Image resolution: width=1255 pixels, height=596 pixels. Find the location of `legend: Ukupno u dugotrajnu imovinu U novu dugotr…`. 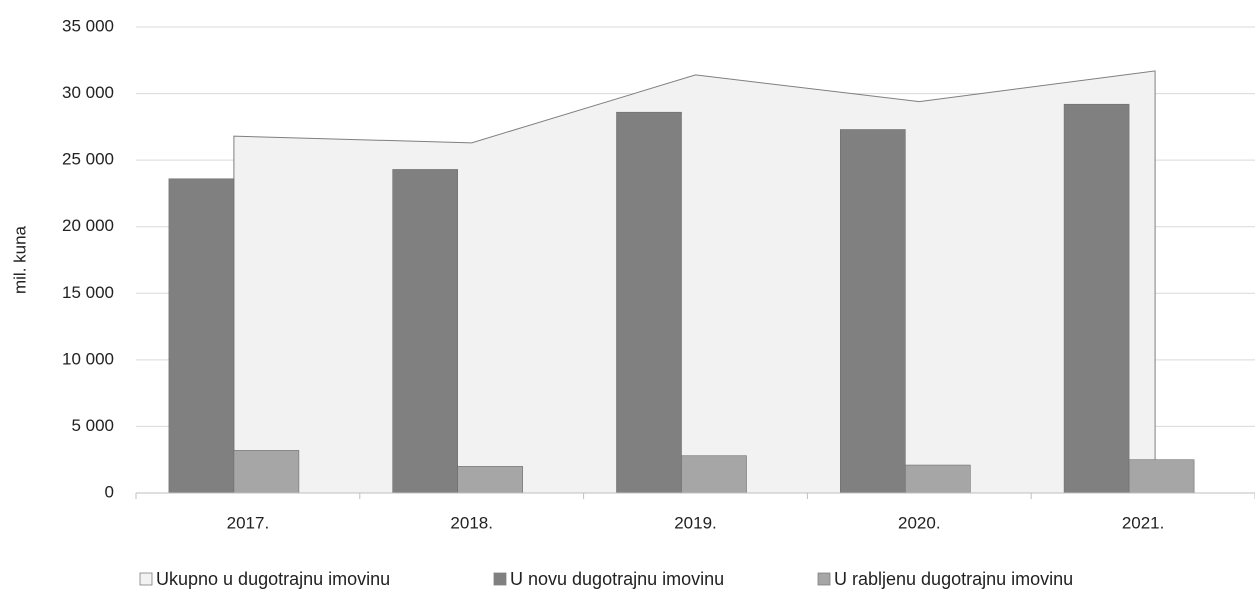

legend: Ukupno u dugotrajnu imovinu U novu dugotr… is located at coordinates (606, 579).